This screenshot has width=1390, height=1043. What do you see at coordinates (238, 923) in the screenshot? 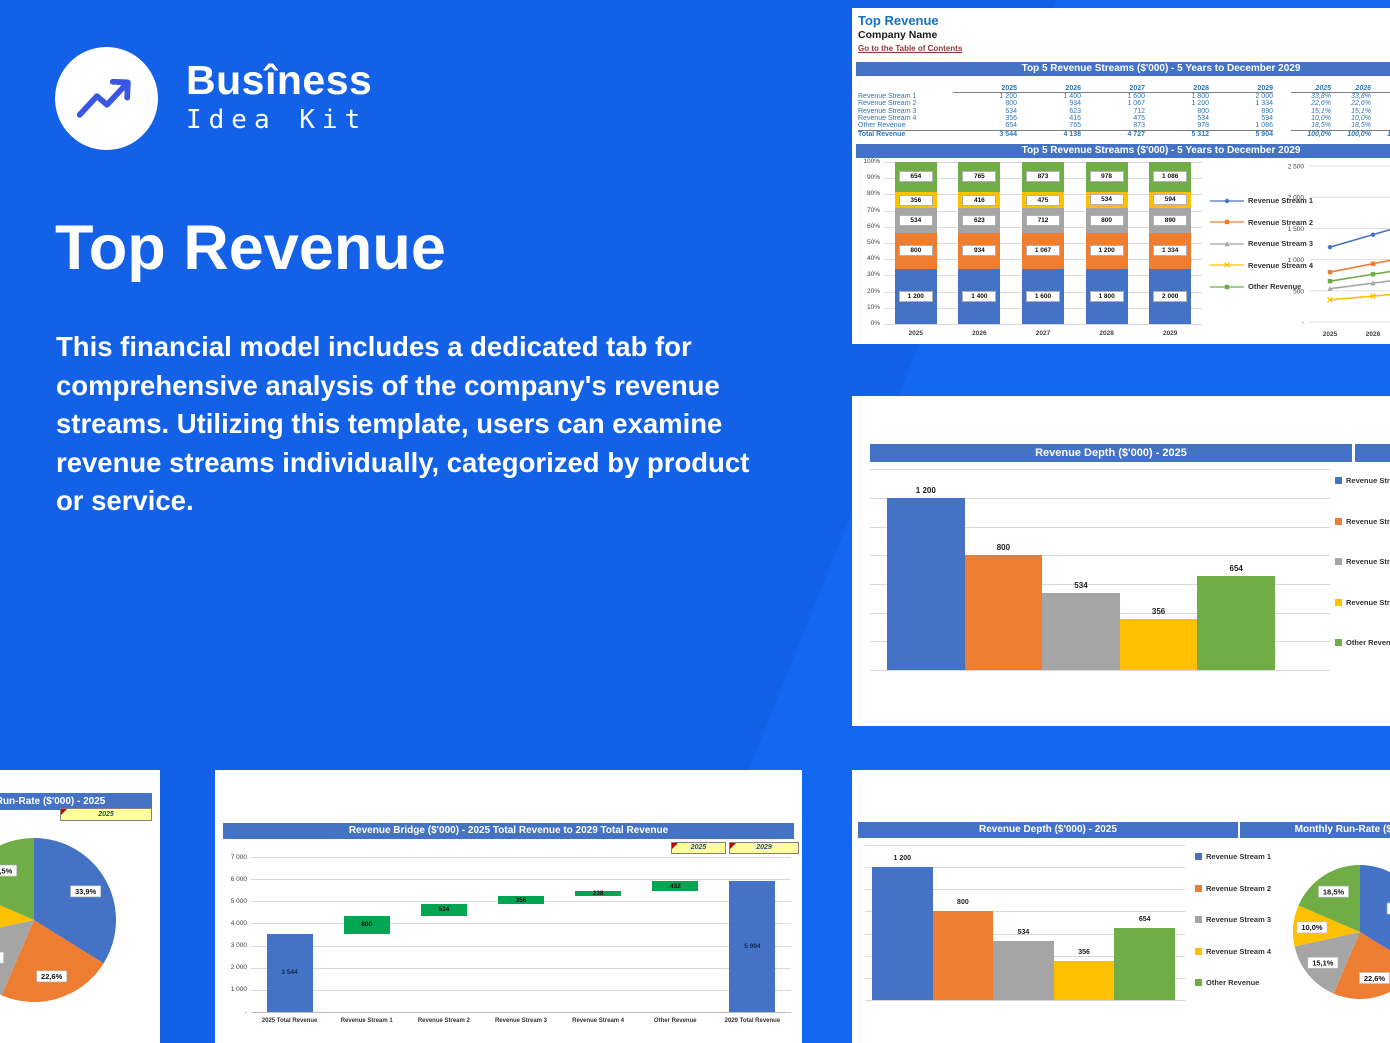
I see `y-axis-label: 4 000` at bounding box center [238, 923].